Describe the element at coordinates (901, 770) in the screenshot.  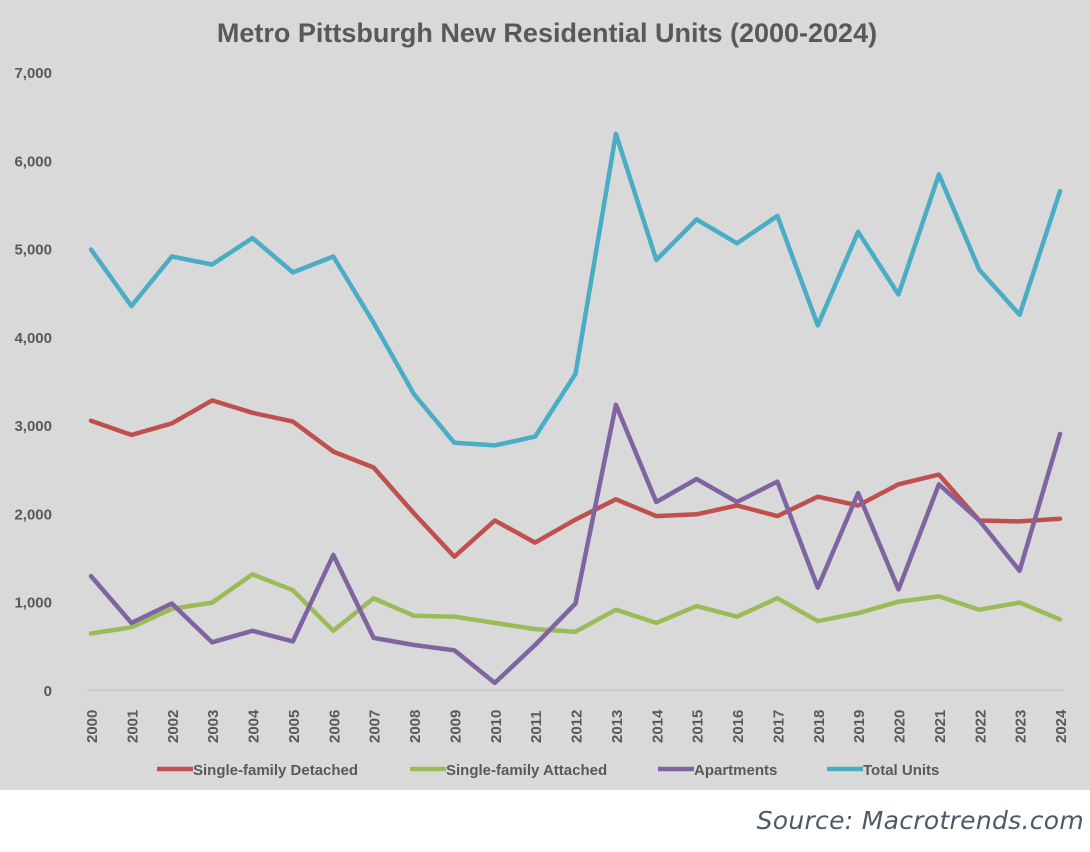
I see `legend-label: Total Units` at that location.